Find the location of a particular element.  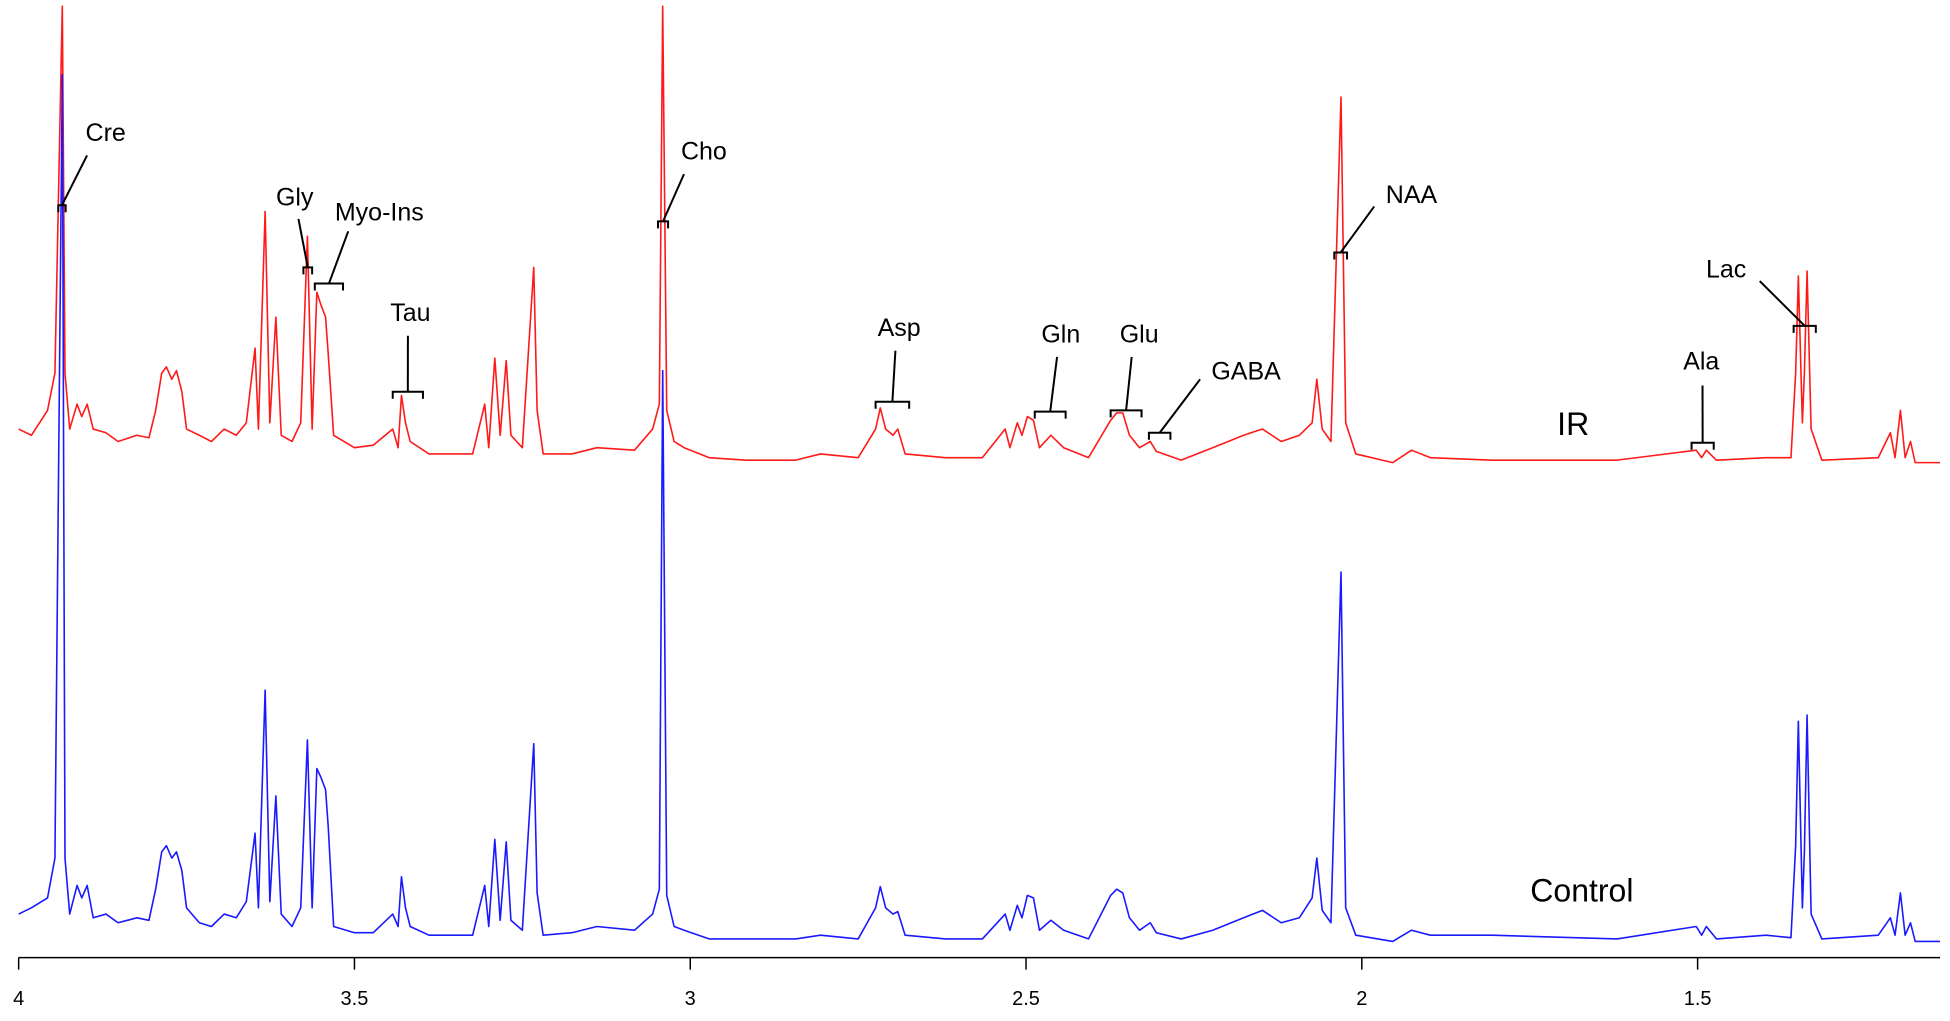

annotation-label: Cre is located at coordinates (106, 133).